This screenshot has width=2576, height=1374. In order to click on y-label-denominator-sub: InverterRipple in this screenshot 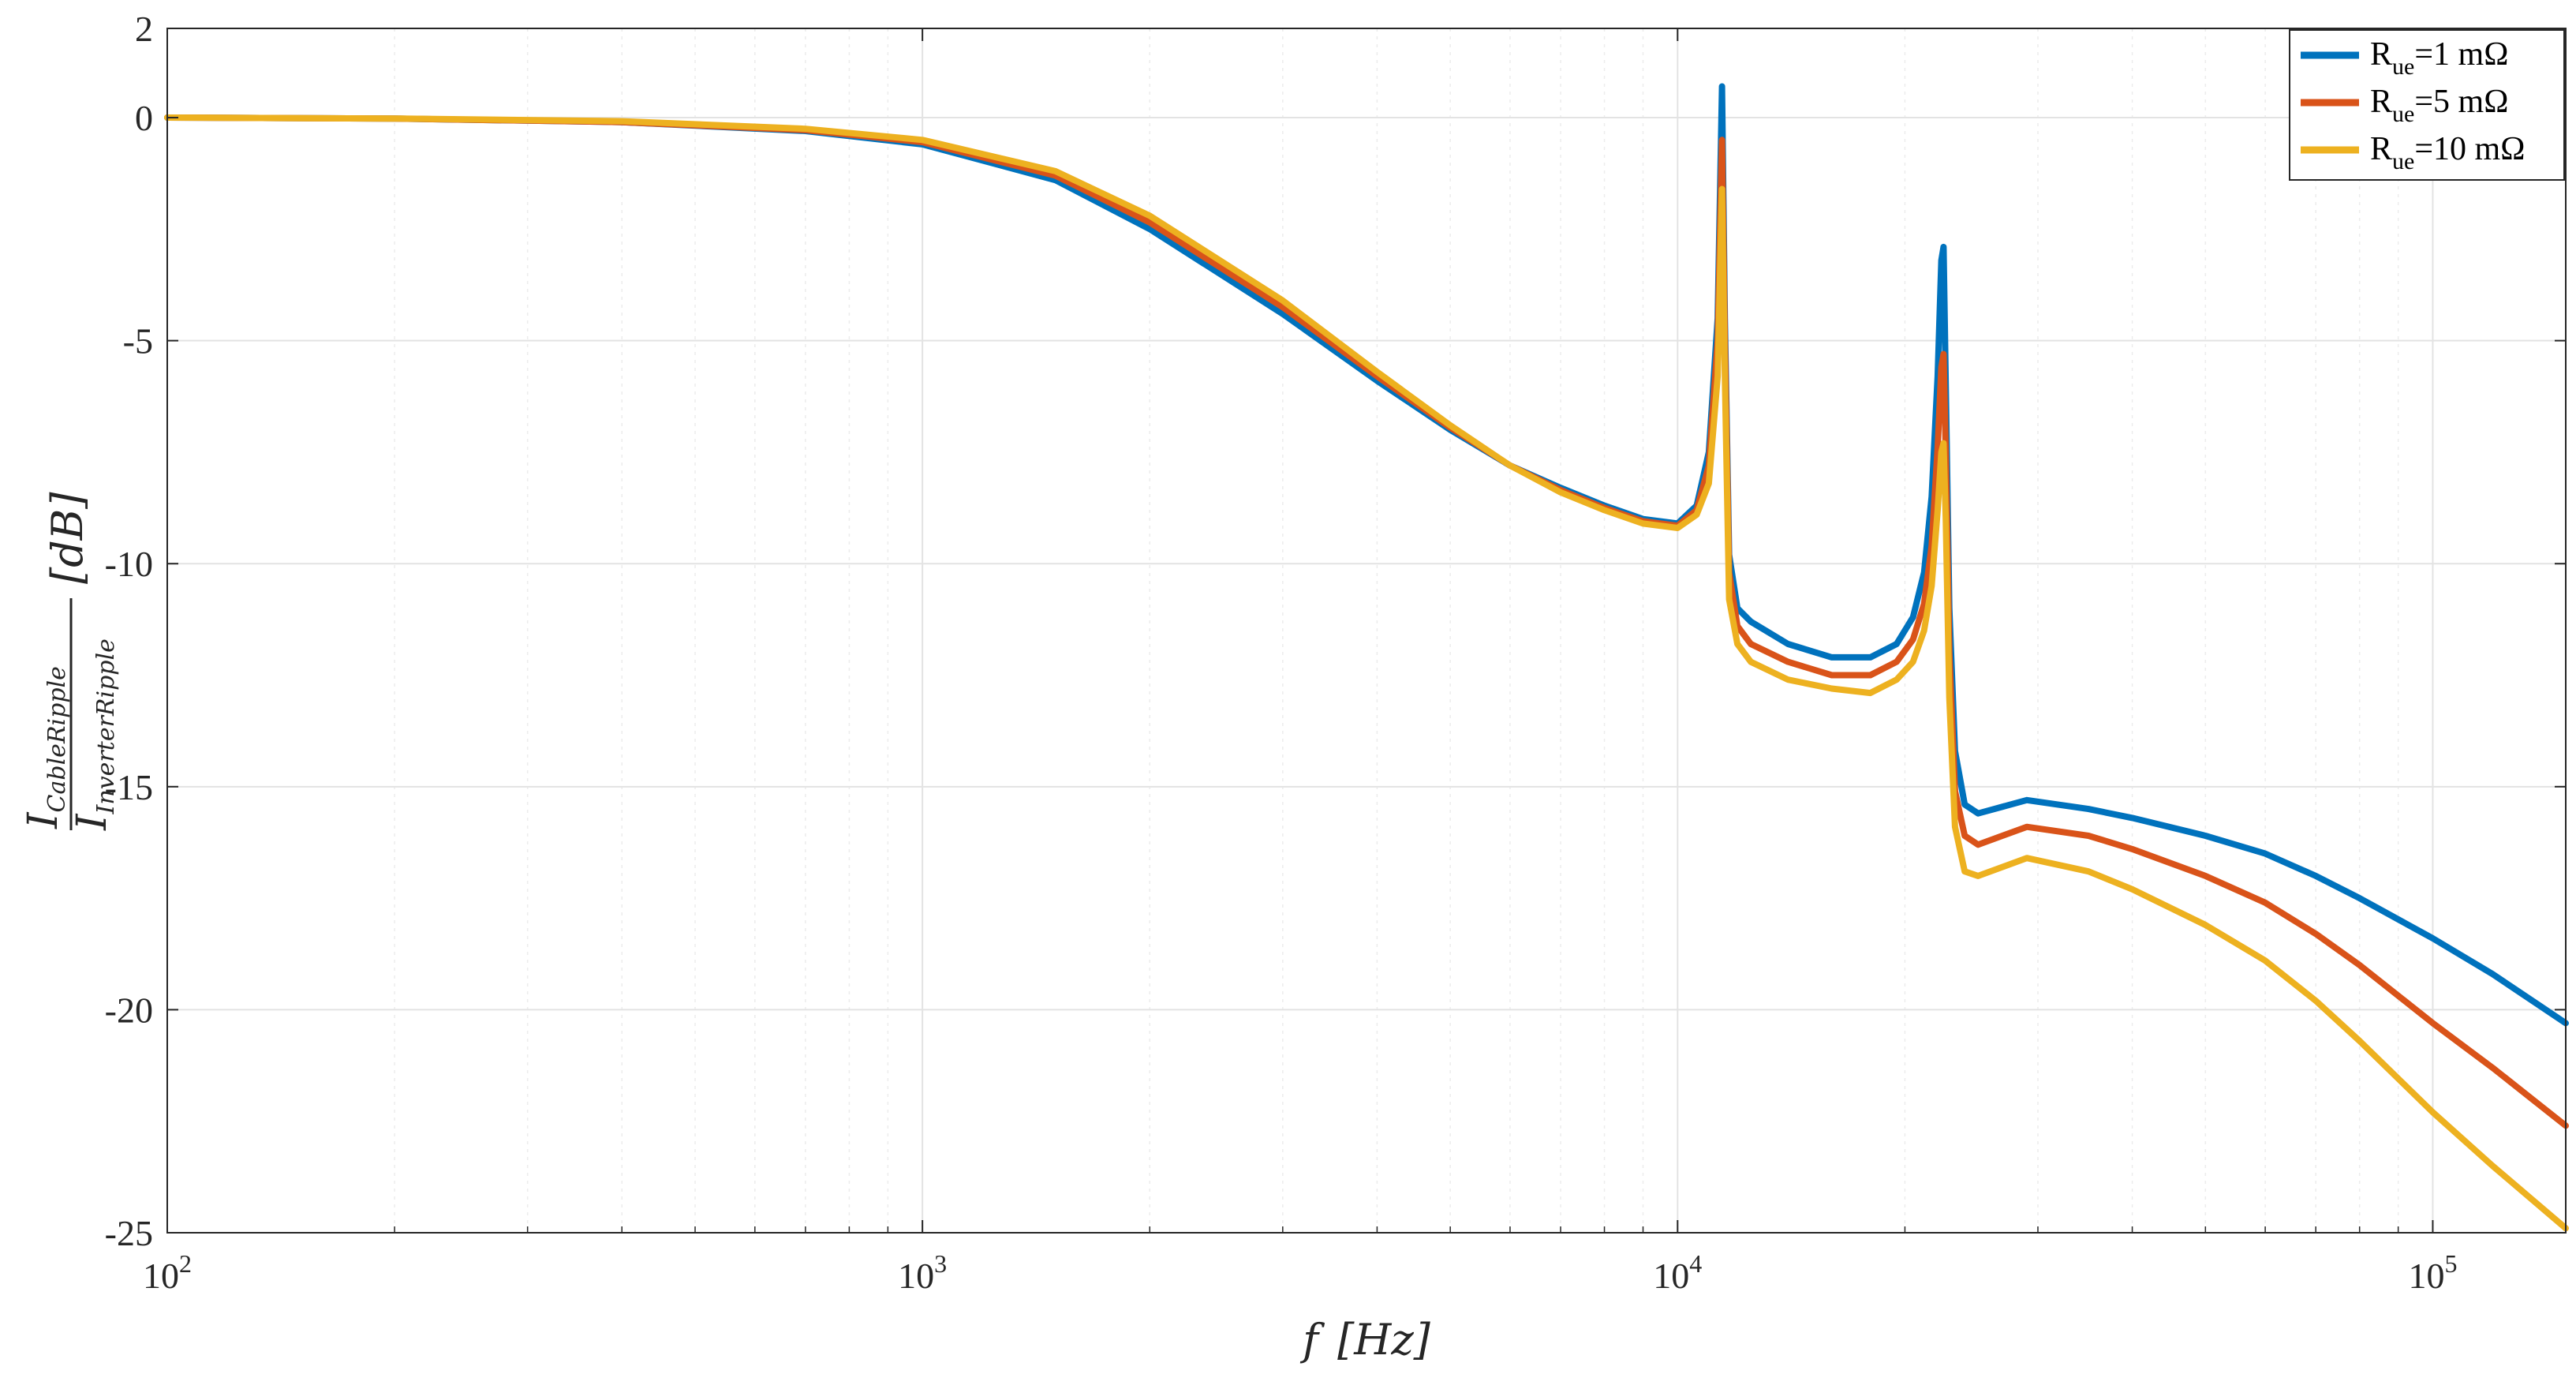, I will do `click(106, 726)`.